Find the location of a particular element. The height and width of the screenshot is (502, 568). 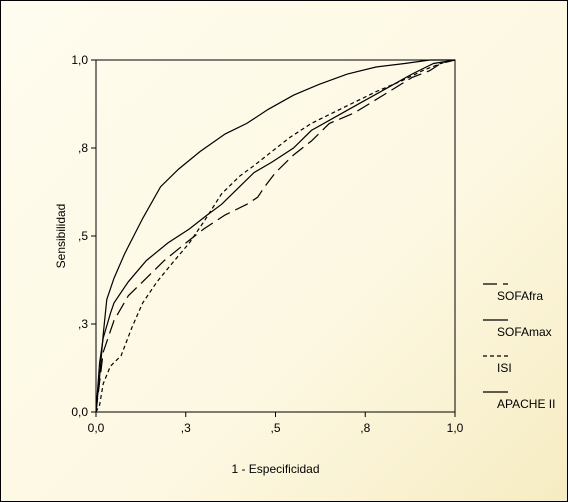

legend-label: SOFAfra is located at coordinates (520, 296).